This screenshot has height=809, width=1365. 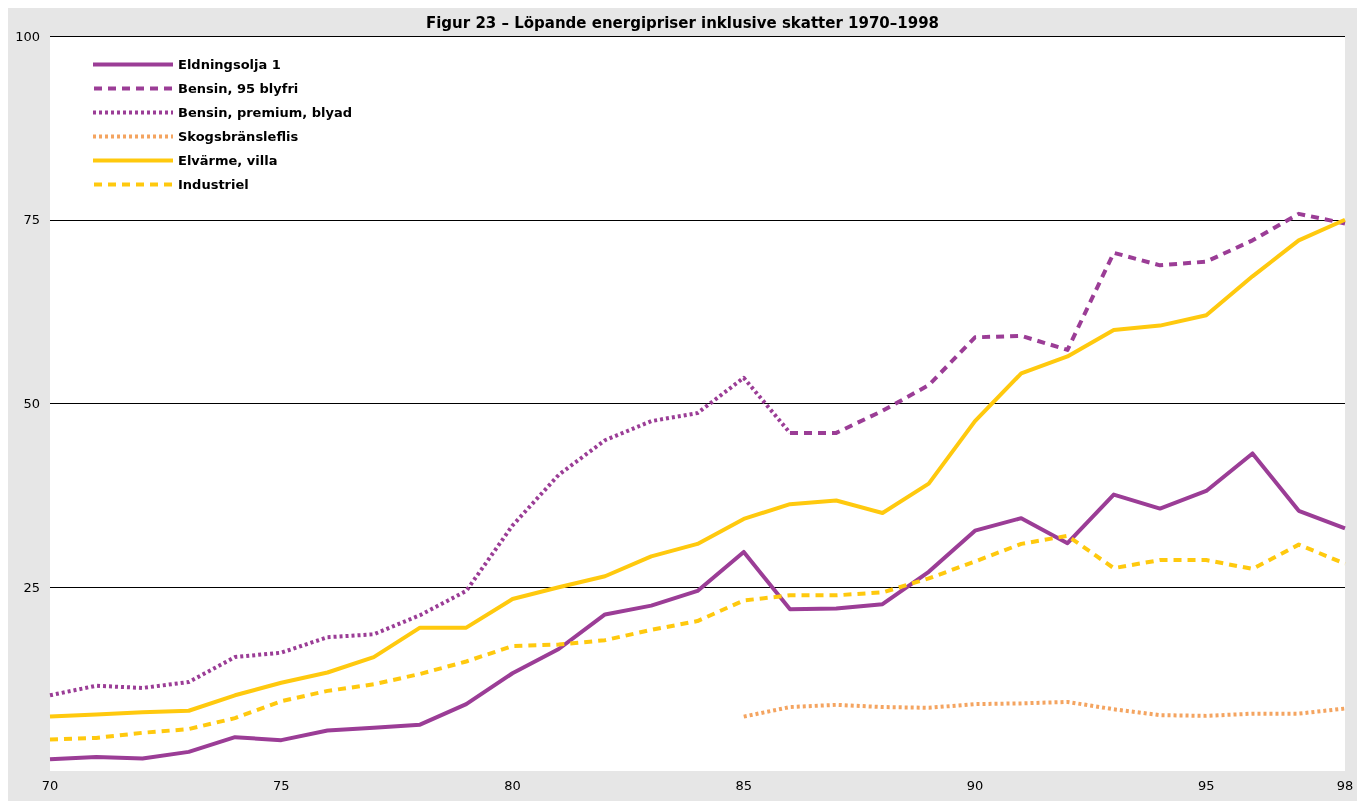 I want to click on legend-label: Eldningsolja 1, so click(x=229, y=64).